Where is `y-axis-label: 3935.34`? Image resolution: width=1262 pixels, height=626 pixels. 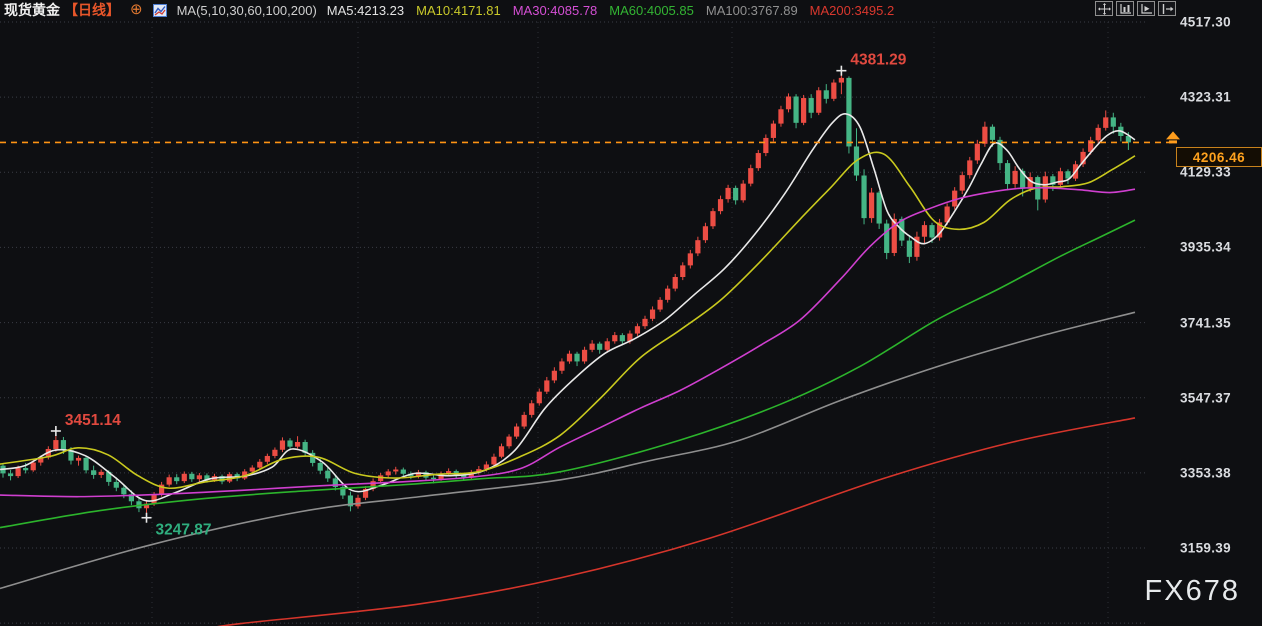
y-axis-label: 3935.34 is located at coordinates (1205, 247).